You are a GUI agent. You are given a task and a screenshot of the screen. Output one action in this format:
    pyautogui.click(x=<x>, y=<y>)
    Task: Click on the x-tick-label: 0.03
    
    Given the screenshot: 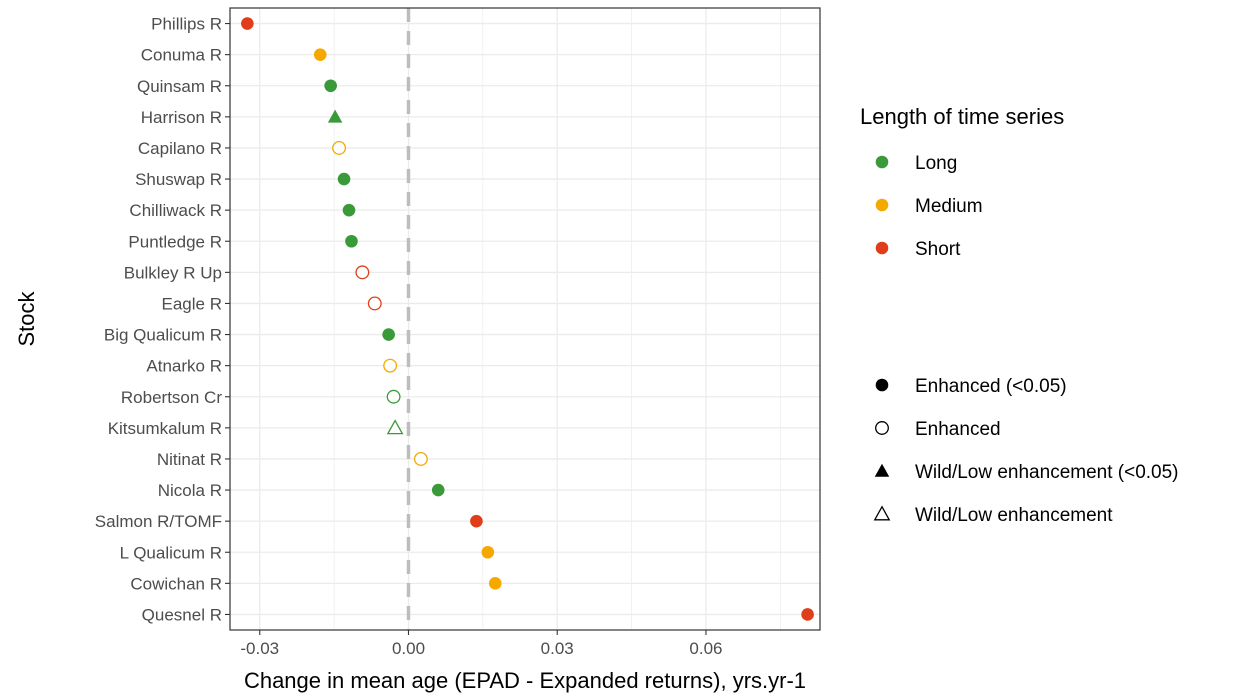 What is the action you would take?
    pyautogui.click(x=557, y=648)
    